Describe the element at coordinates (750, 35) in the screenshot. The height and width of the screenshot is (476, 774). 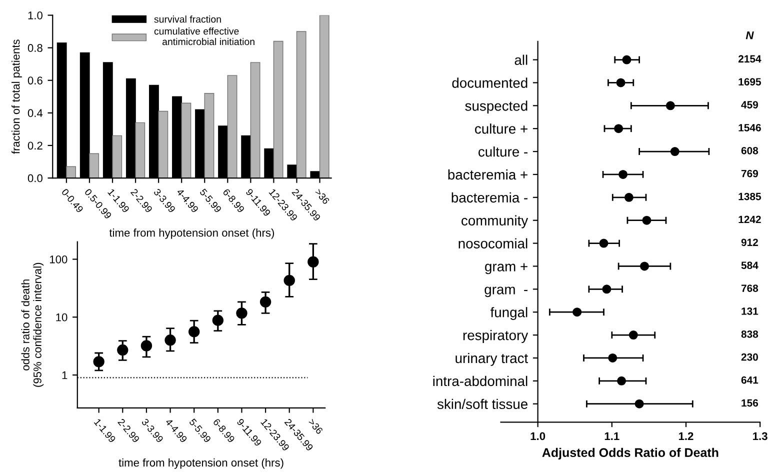
I see `text: N` at that location.